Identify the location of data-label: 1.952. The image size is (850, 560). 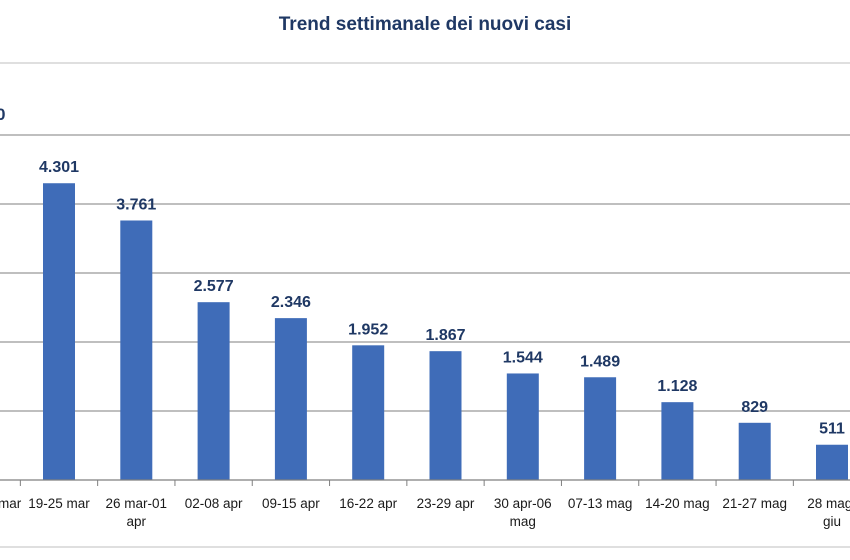
(368, 329).